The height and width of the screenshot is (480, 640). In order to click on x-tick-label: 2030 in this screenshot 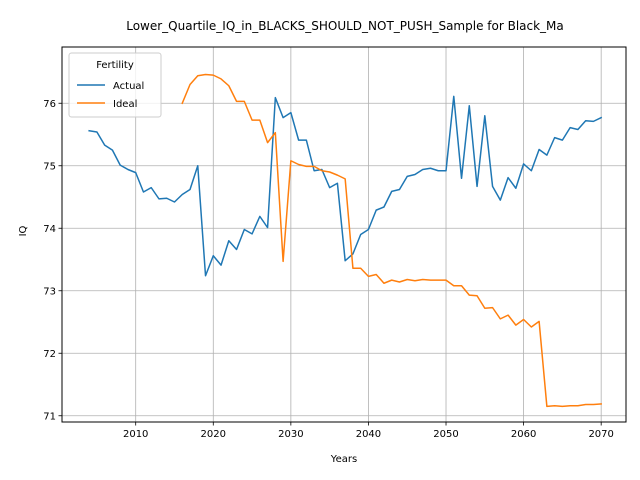, I will do `click(290, 434)`.